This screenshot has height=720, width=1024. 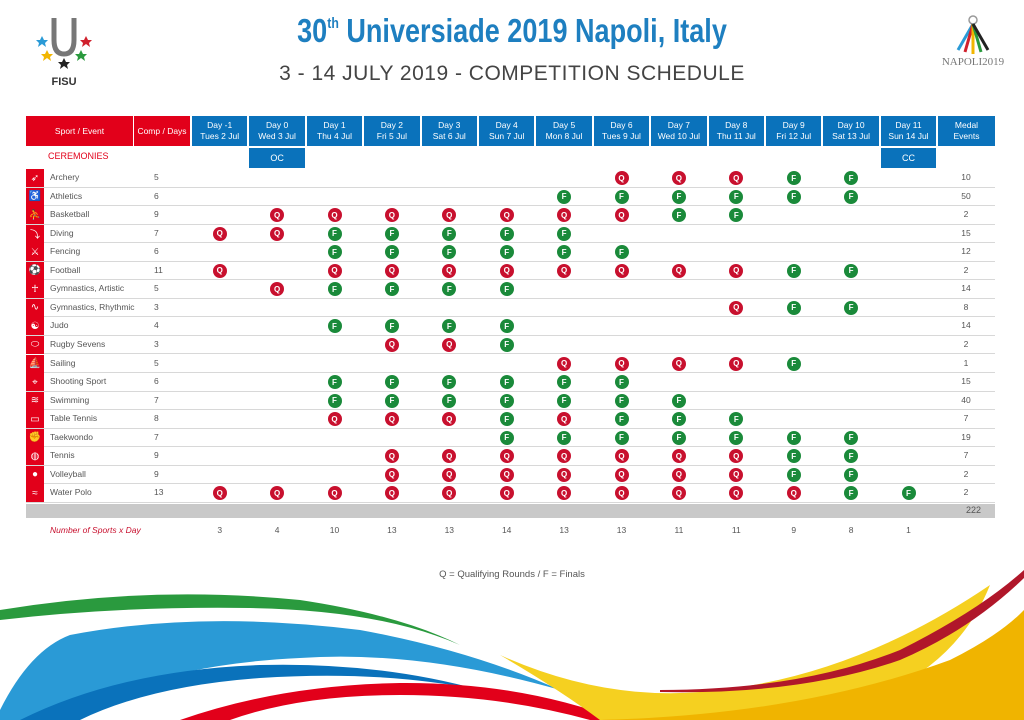 What do you see at coordinates (35, 344) in the screenshot?
I see `rugby-icon: ⬭` at bounding box center [35, 344].